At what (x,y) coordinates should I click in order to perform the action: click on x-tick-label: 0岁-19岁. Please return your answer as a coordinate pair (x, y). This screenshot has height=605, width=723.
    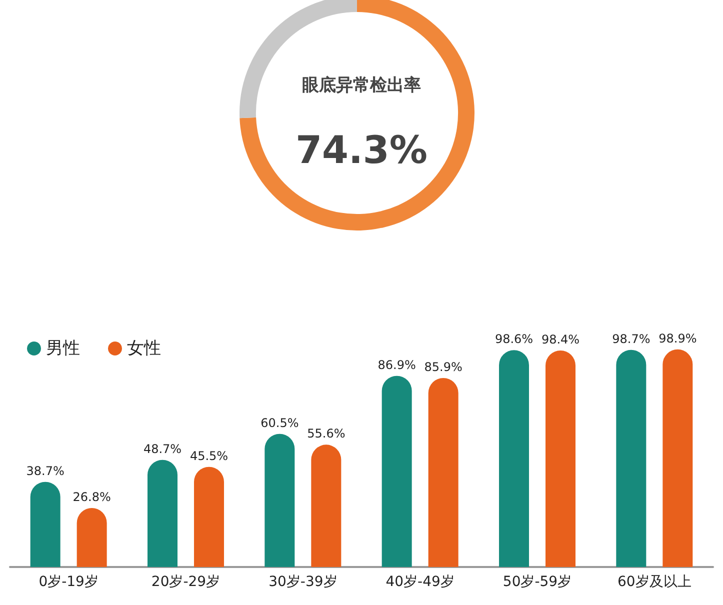
    Looking at the image, I should click on (68, 582).